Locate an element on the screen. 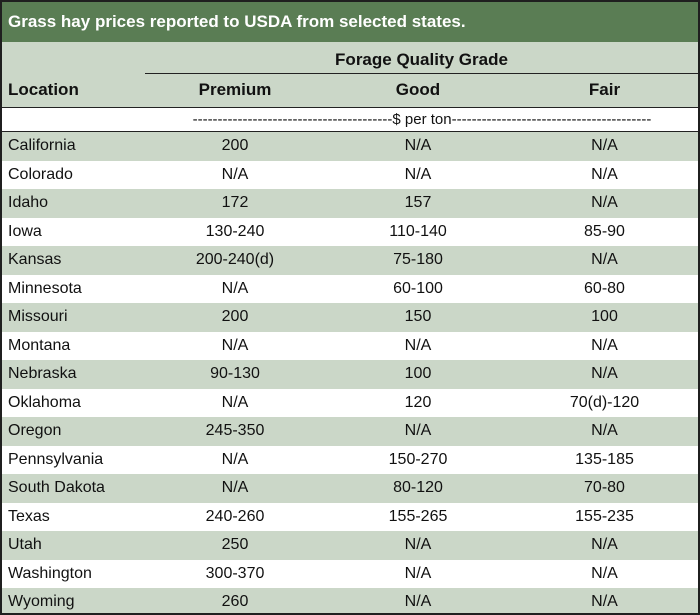 The height and width of the screenshot is (615, 700). cell-good: 110-140 is located at coordinates (418, 231).